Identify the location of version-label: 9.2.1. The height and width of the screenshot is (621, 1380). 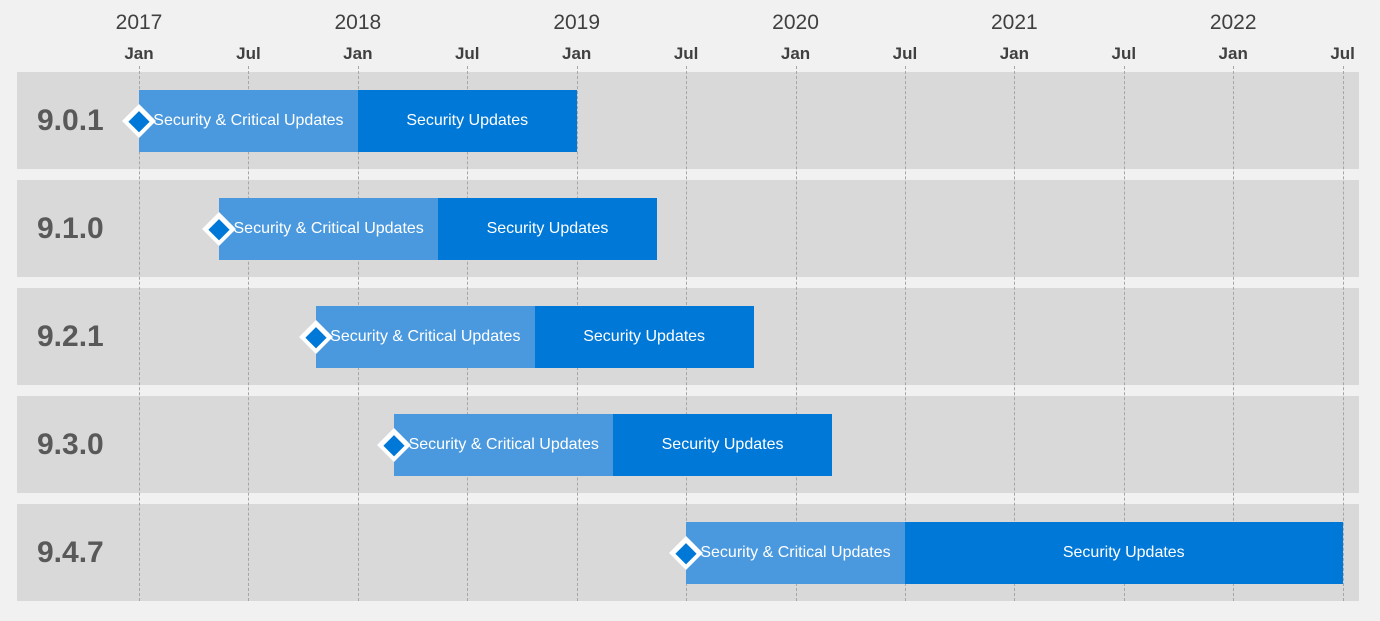
(70, 336).